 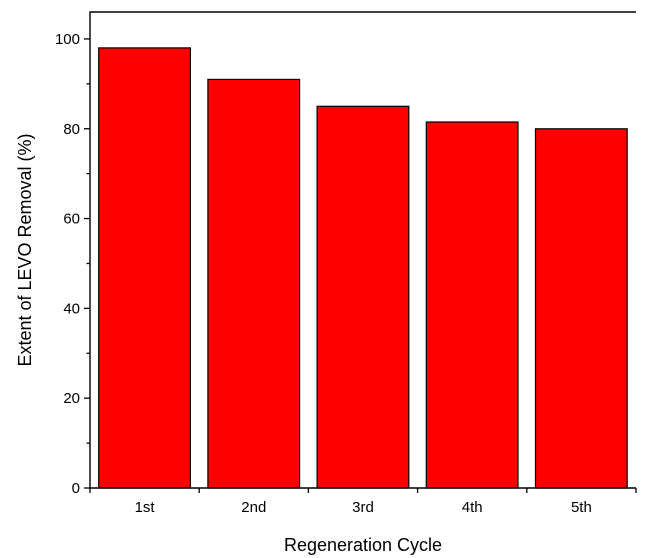 What do you see at coordinates (145, 507) in the screenshot?
I see `x-tick-label: 1st` at bounding box center [145, 507].